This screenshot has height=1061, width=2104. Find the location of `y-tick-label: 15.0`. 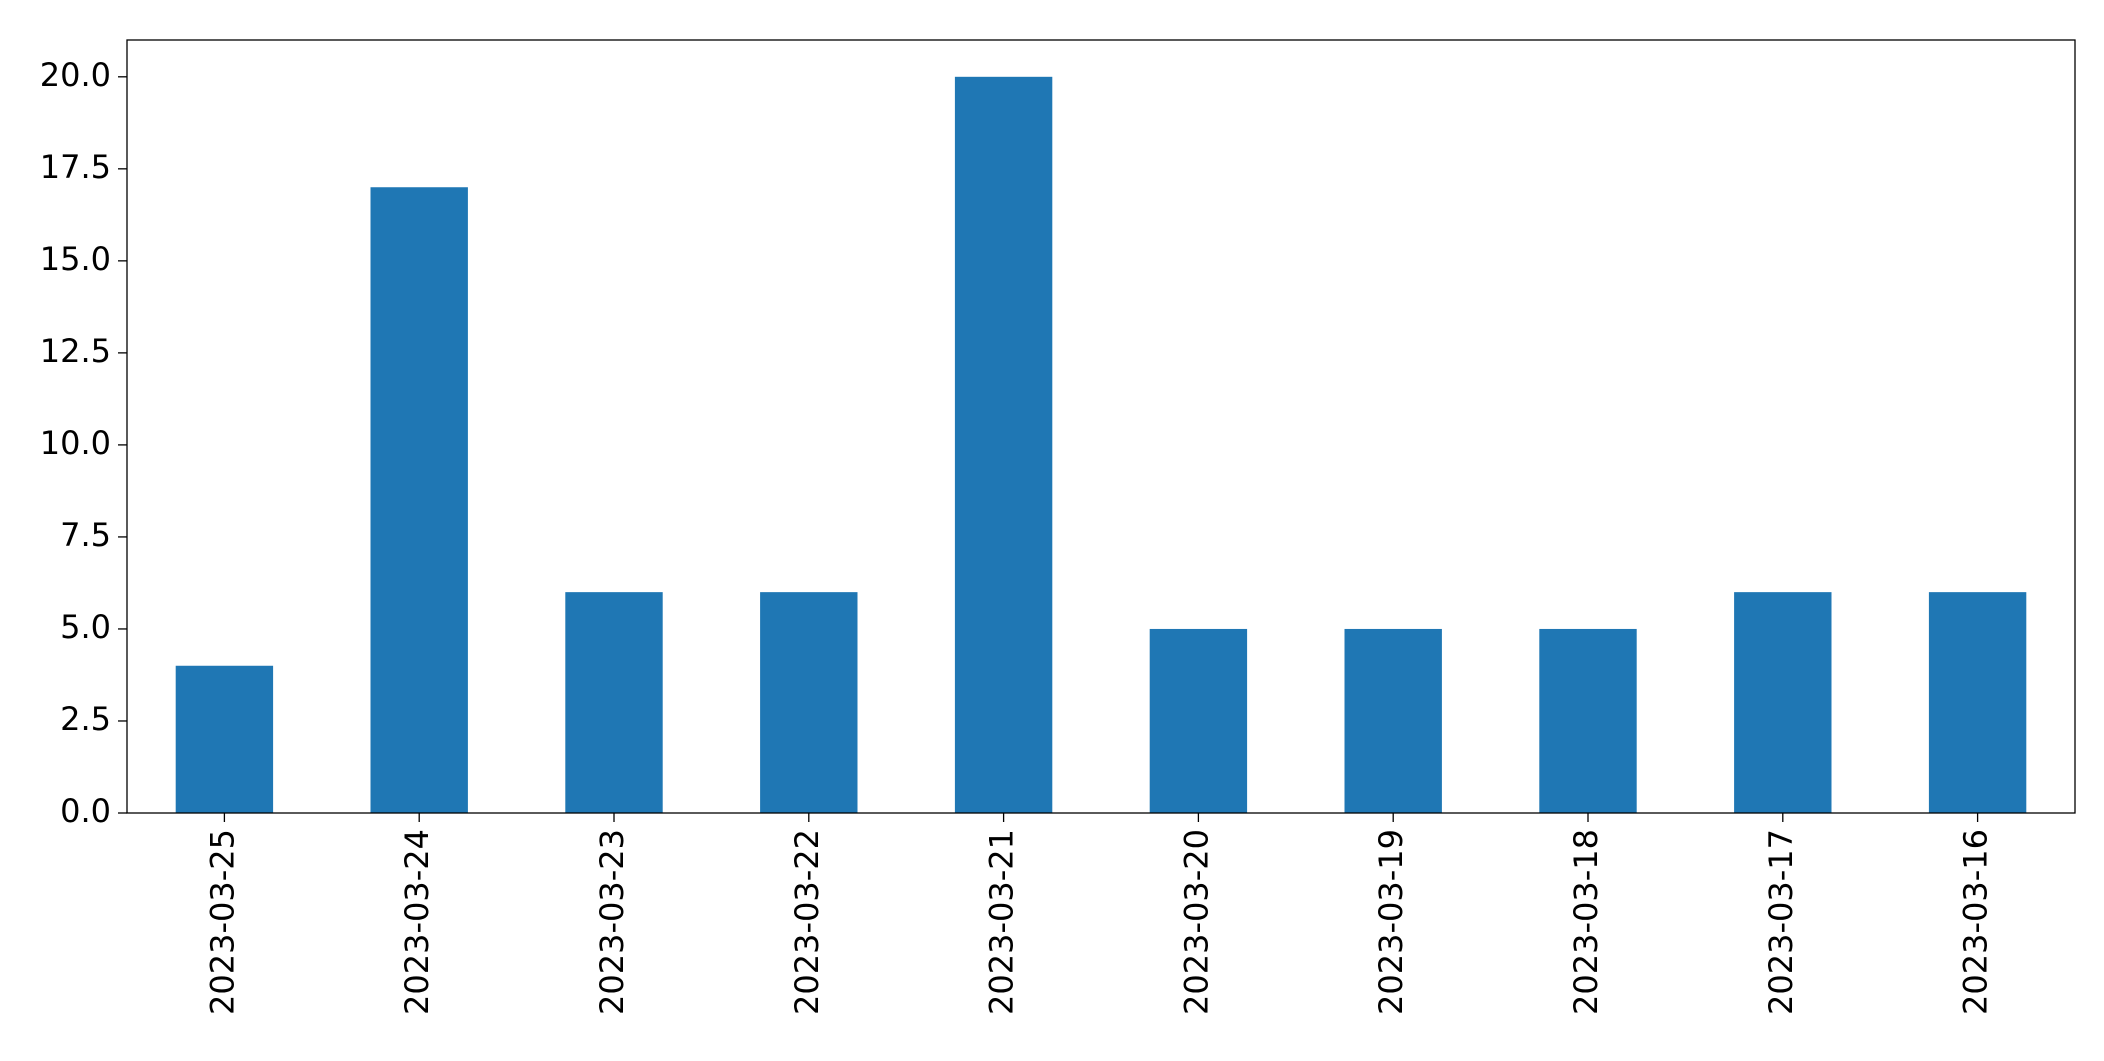

y-tick-label: 15.0 is located at coordinates (75, 259).